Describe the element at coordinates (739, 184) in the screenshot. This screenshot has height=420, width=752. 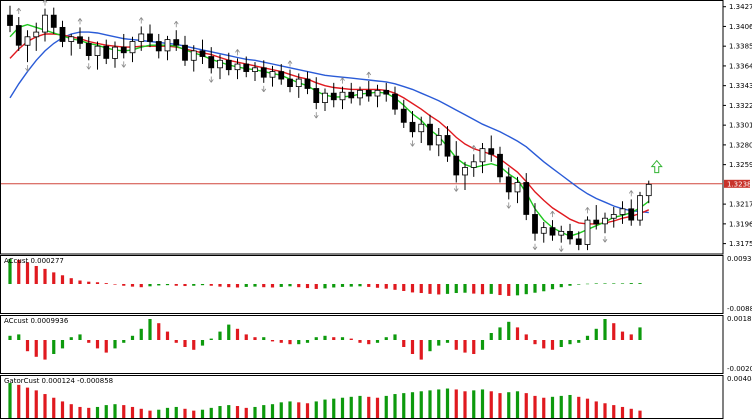
I see `current-price-label: 1.32386` at that location.